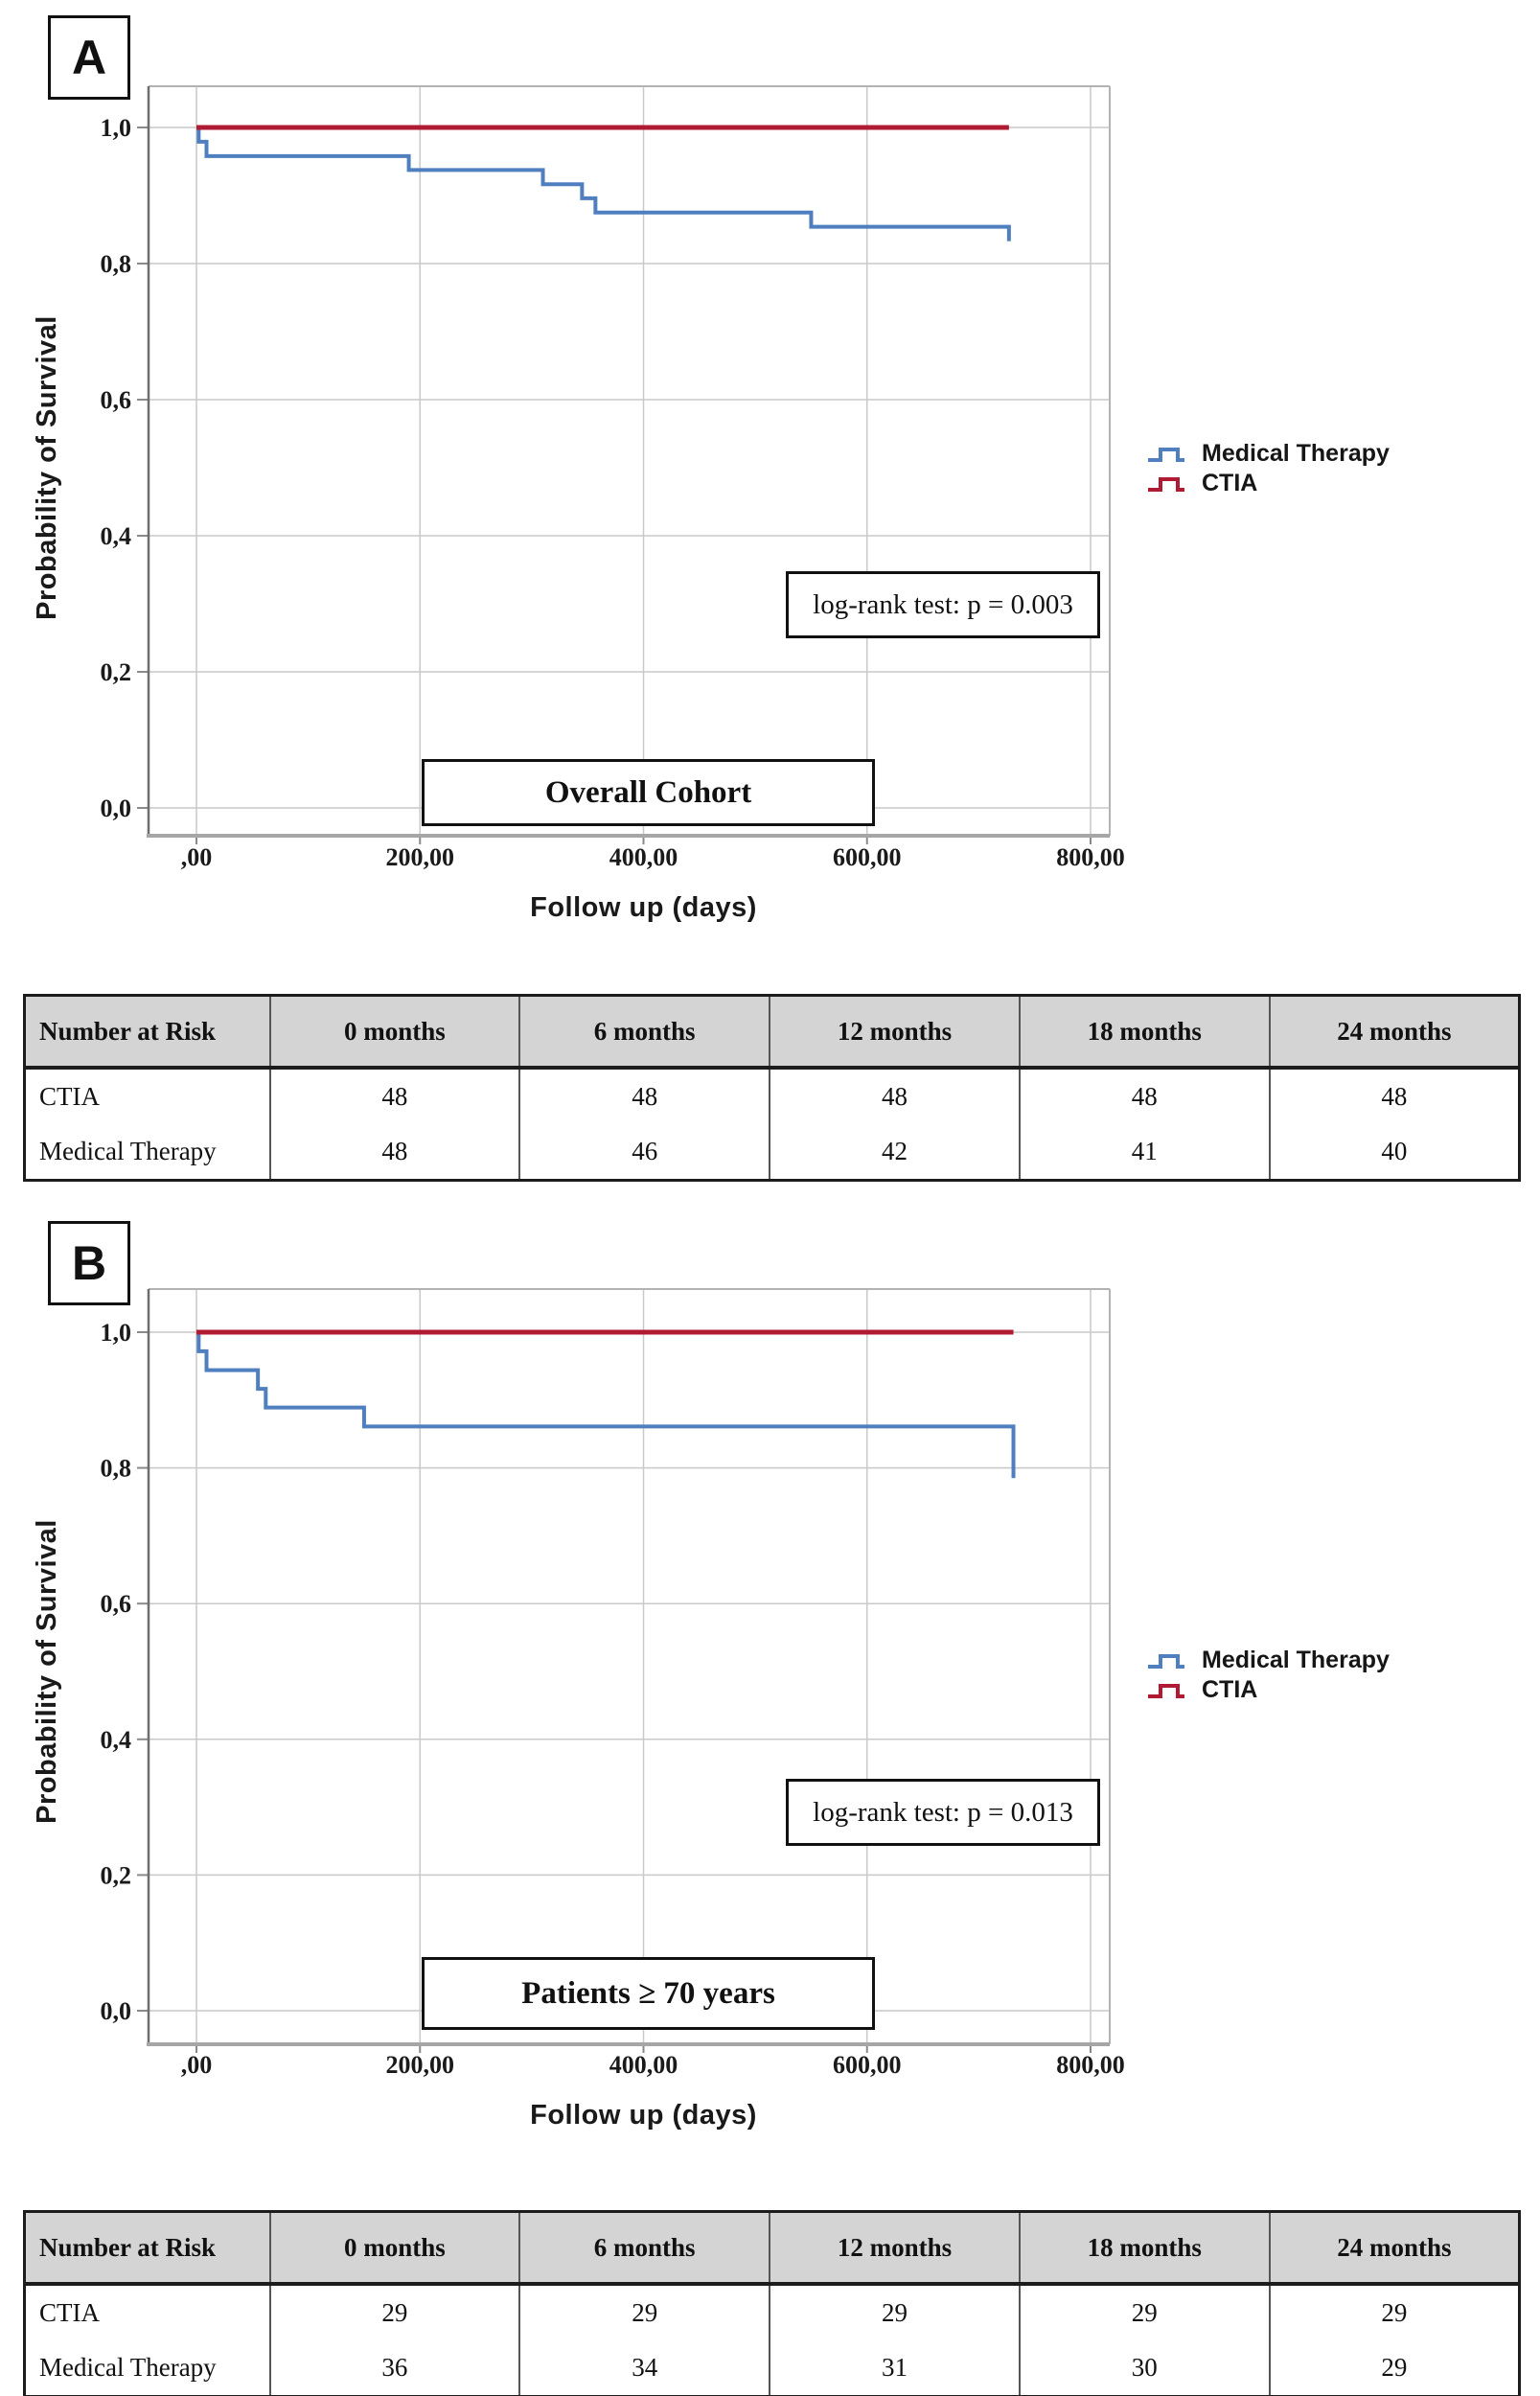  I want to click on cell: 40, so click(1394, 1153).